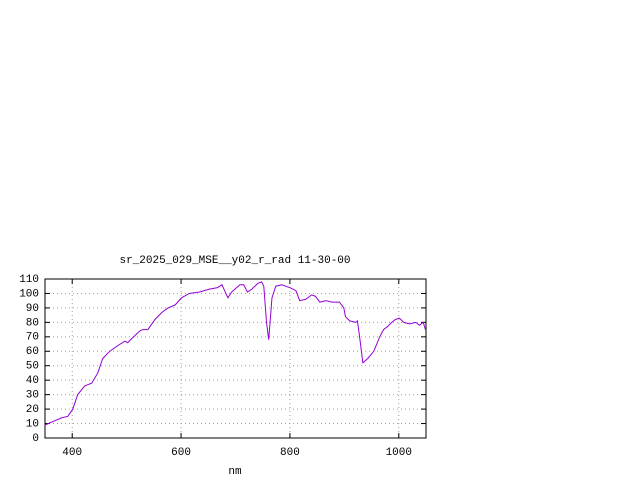  Describe the element at coordinates (32, 410) in the screenshot. I see `y-tick-label: 20` at that location.